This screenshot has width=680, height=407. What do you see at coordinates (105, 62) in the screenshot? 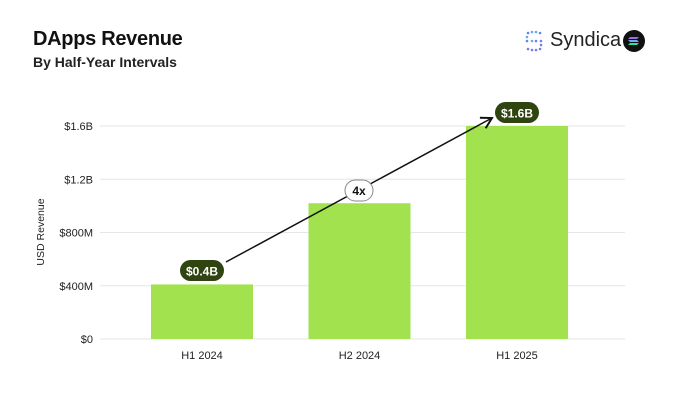
I see `chart-subtitle: By Half-Year Intervals` at bounding box center [105, 62].